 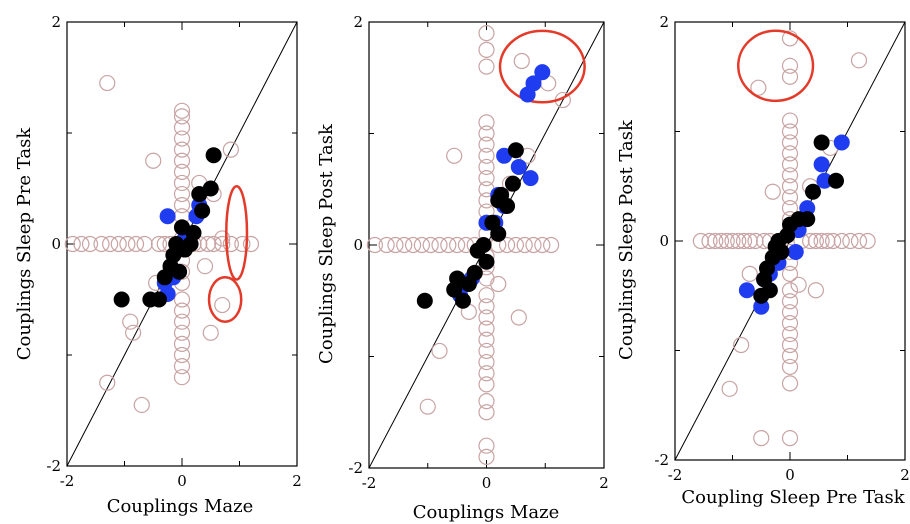 What do you see at coordinates (56, 244) in the screenshot?
I see `y-tick-label: 0` at bounding box center [56, 244].